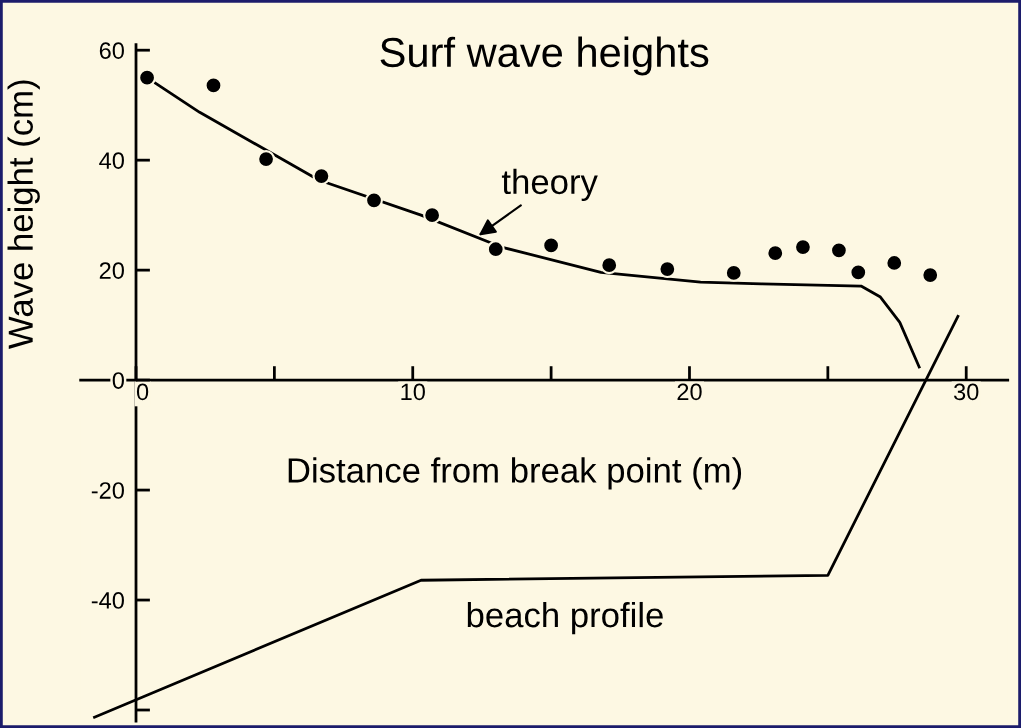  I want to click on chart-title: Surf wave heights, so click(544, 56).